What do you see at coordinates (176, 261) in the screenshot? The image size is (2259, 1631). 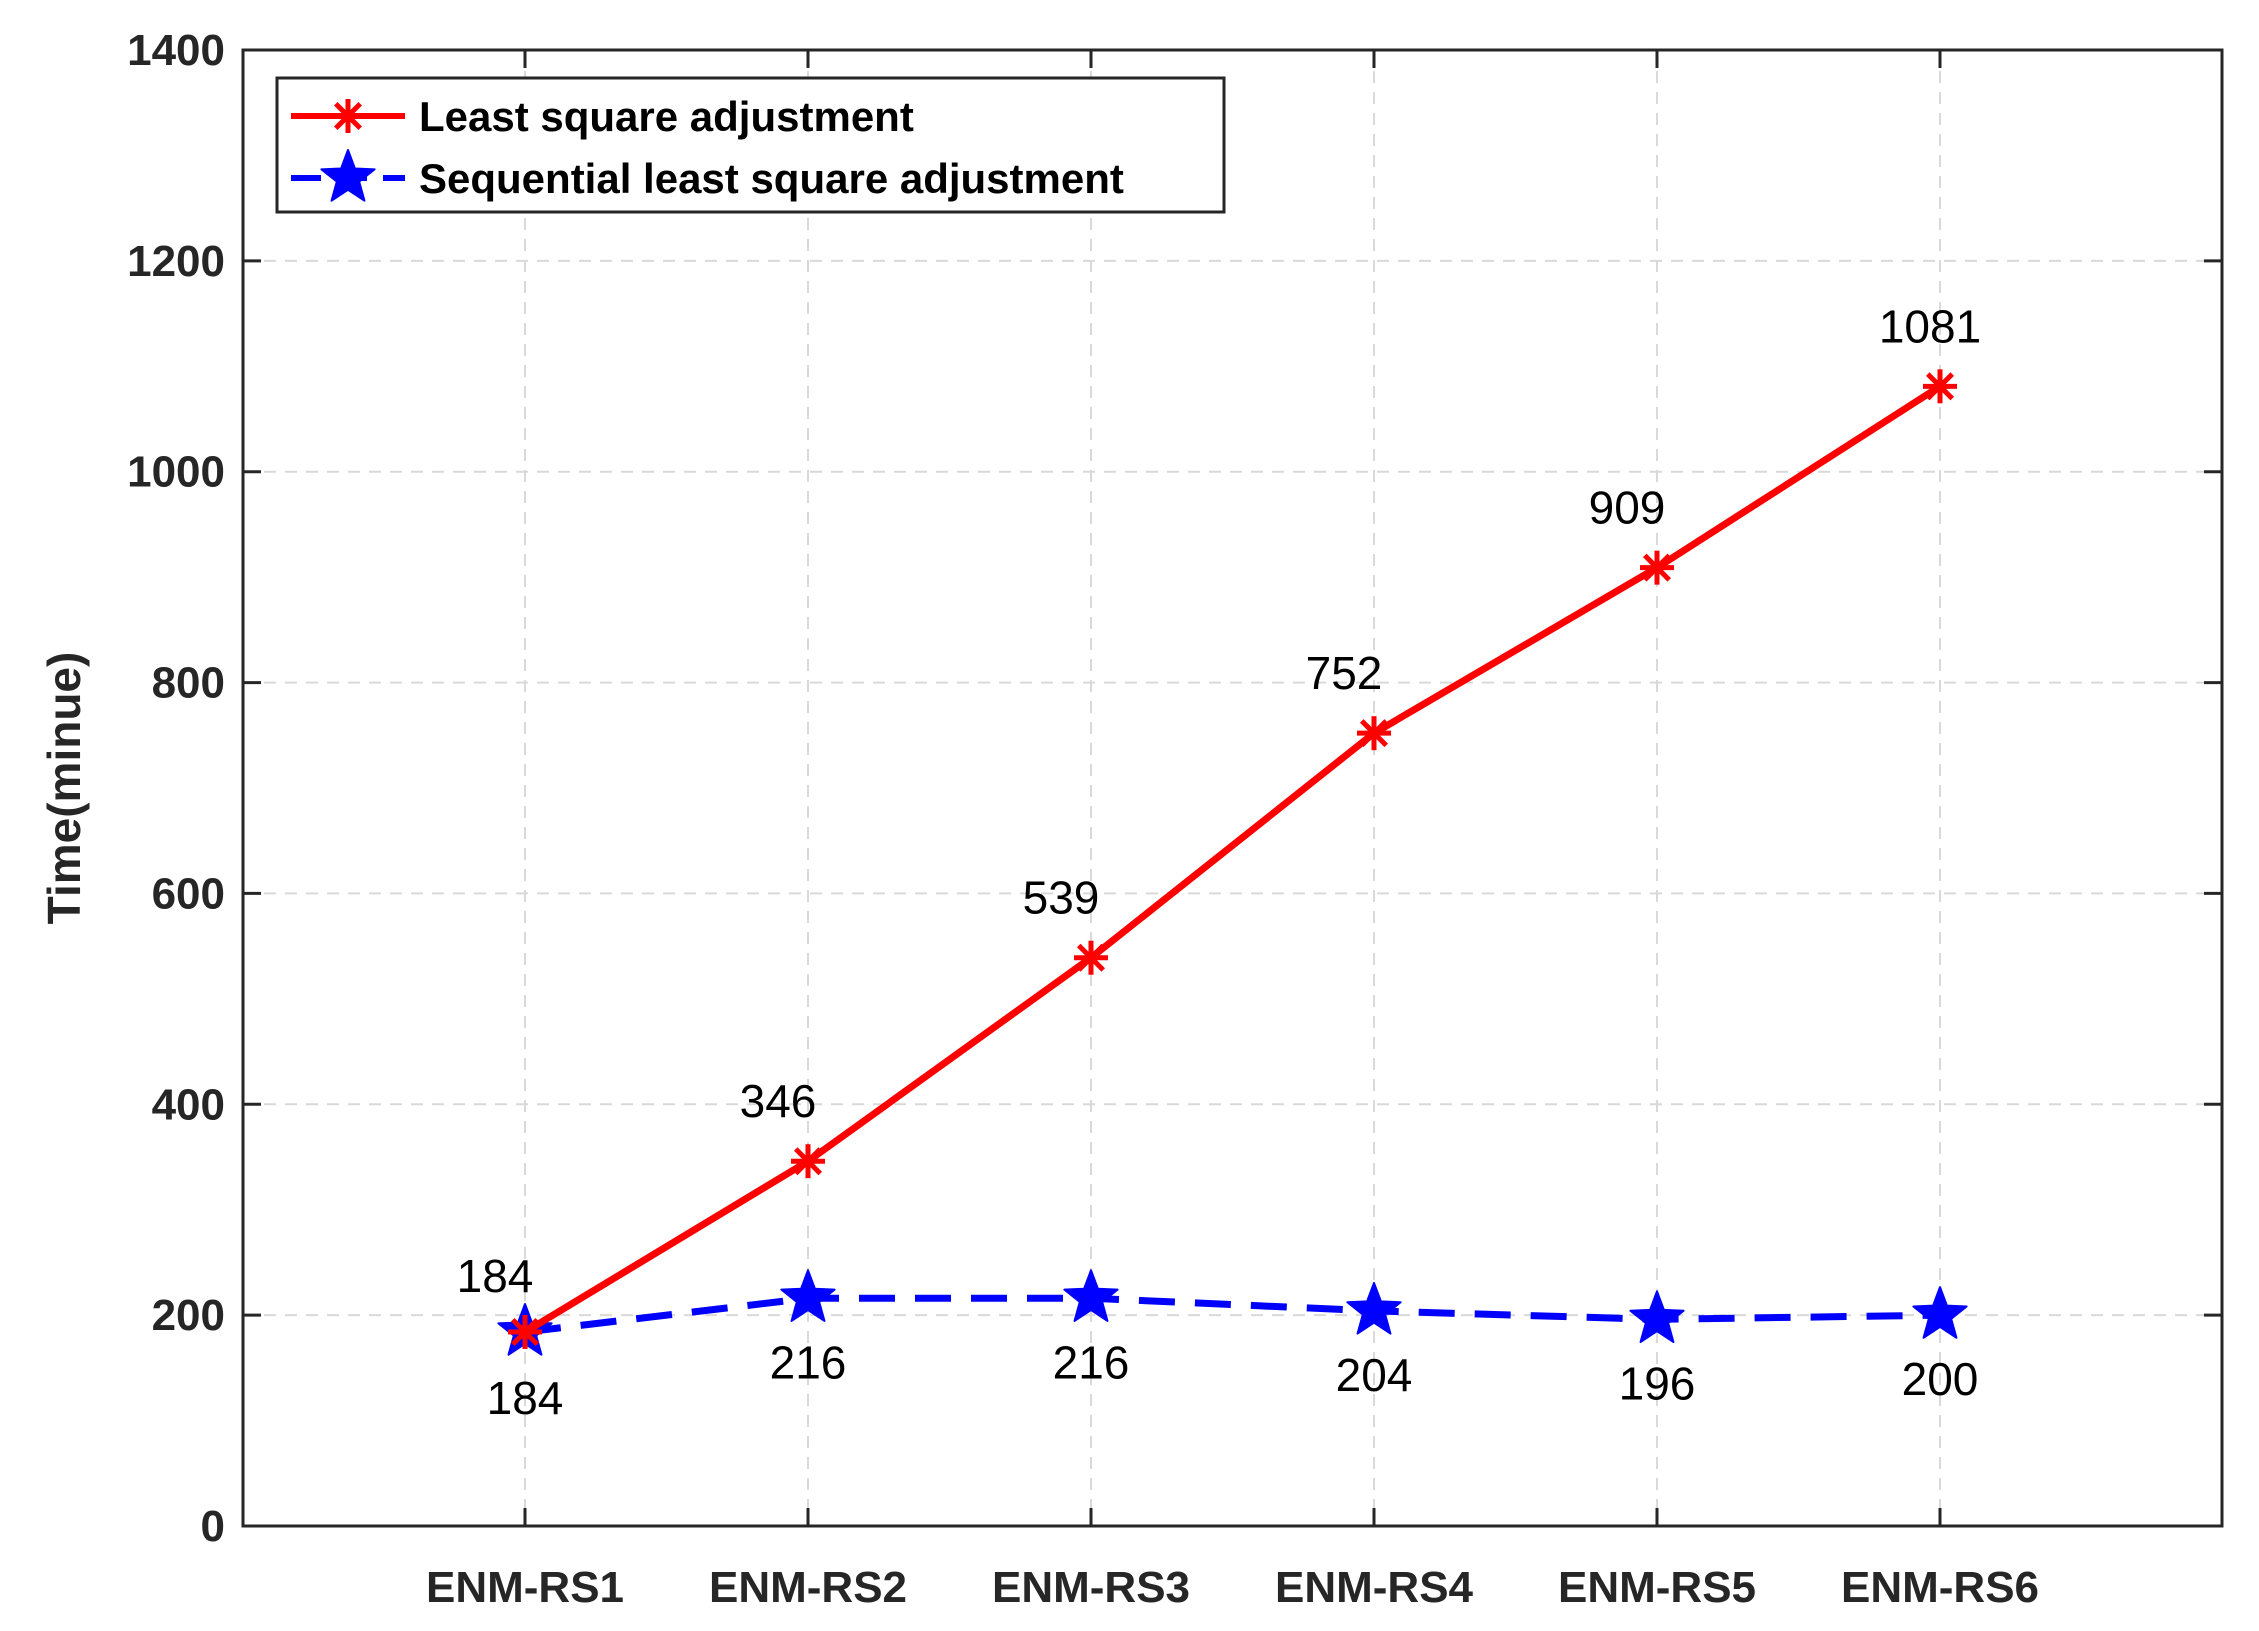 I see `y-tick-label: 1200` at bounding box center [176, 261].